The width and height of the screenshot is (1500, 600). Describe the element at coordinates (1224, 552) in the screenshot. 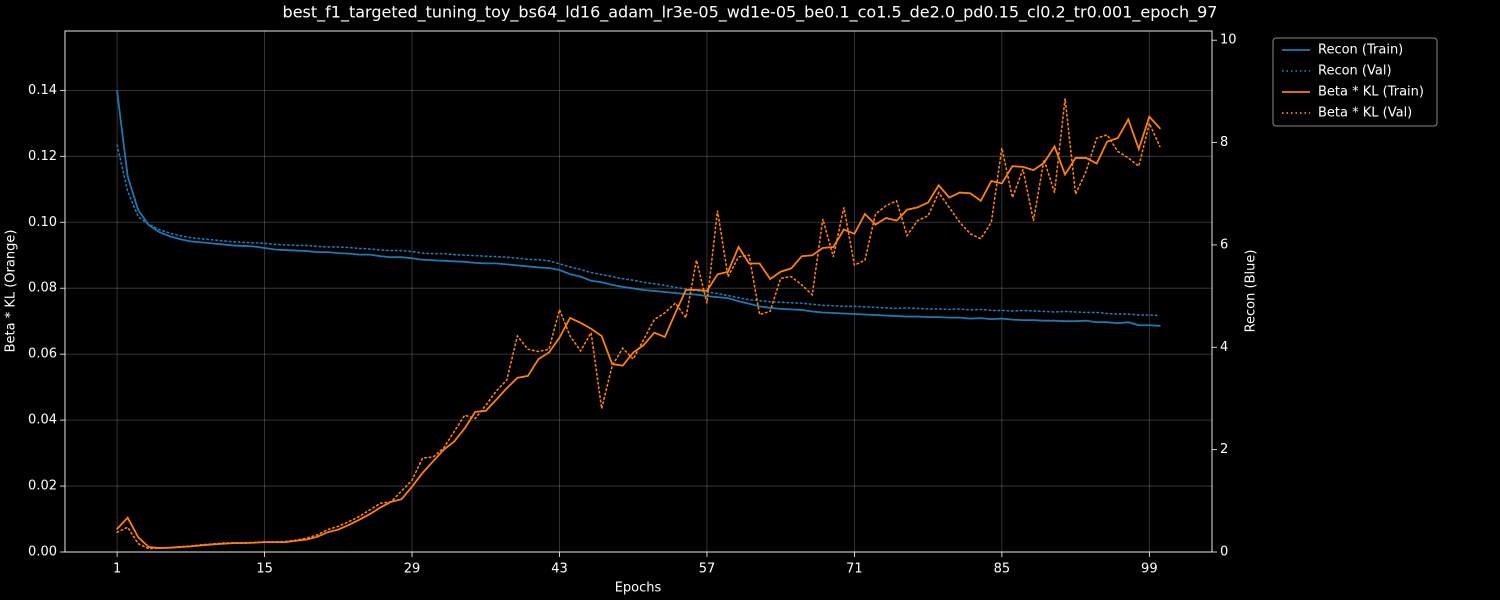

I see `y2-tick-label: 0` at that location.